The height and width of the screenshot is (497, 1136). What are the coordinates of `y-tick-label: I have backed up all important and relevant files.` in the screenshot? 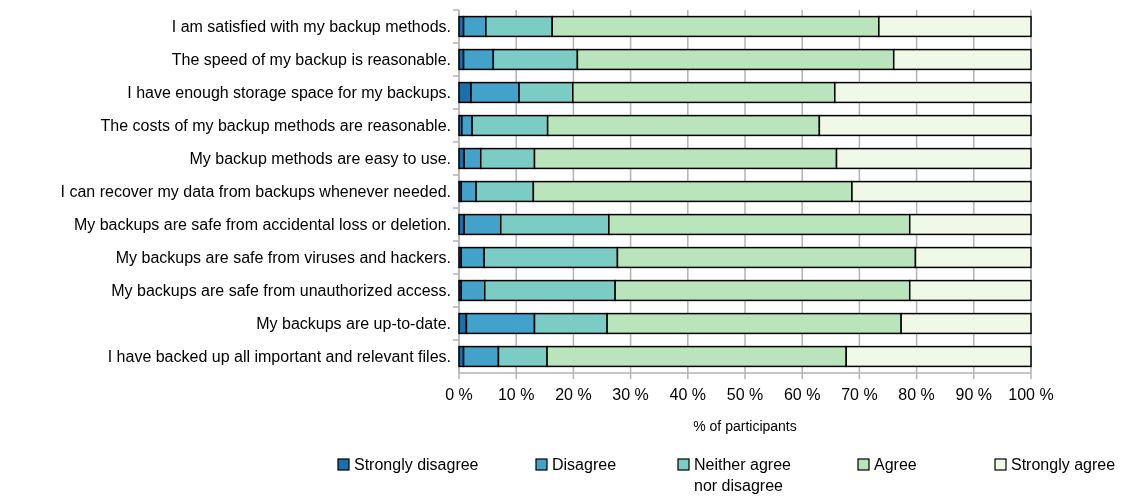 It's located at (279, 357).